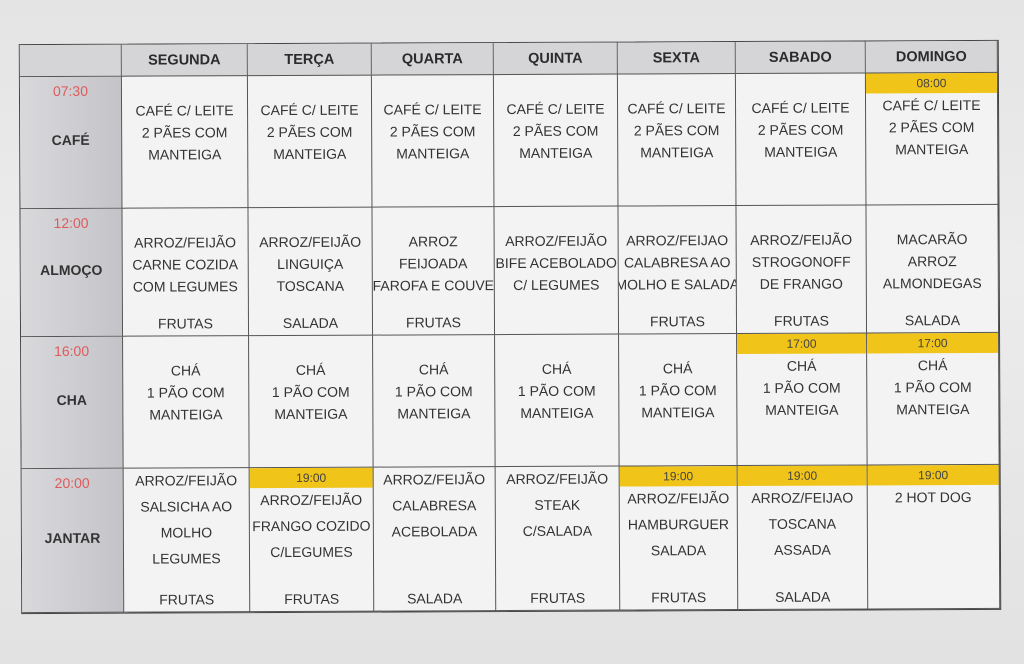  I want to click on menu-cell: 19:00 ARROZ/FEIJÃO HAMBURGUER SALADA FRUTAS, so click(679, 538).